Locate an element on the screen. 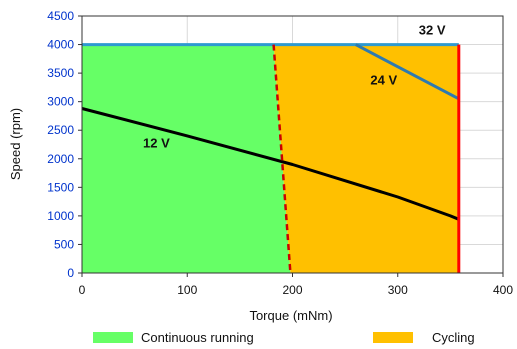 This screenshot has width=517, height=349. y-tick-label: 2000 is located at coordinates (60, 159).